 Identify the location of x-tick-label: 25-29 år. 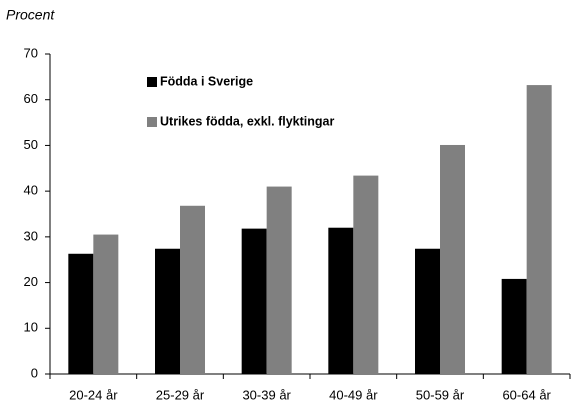
(180, 394).